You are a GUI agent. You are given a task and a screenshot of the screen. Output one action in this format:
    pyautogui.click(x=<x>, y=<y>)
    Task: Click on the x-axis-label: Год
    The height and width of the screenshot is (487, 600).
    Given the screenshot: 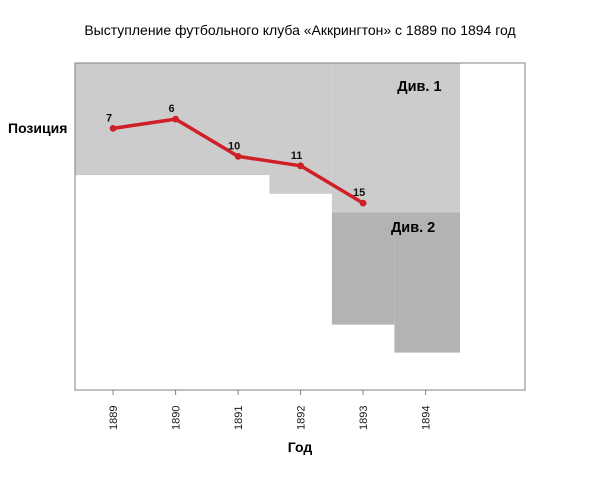 What is the action you would take?
    pyautogui.click(x=300, y=447)
    